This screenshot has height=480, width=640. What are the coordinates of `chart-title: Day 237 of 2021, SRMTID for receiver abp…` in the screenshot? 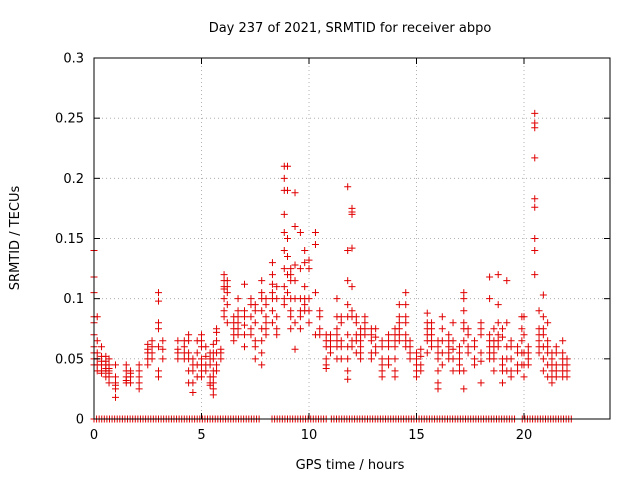 It's located at (350, 28).